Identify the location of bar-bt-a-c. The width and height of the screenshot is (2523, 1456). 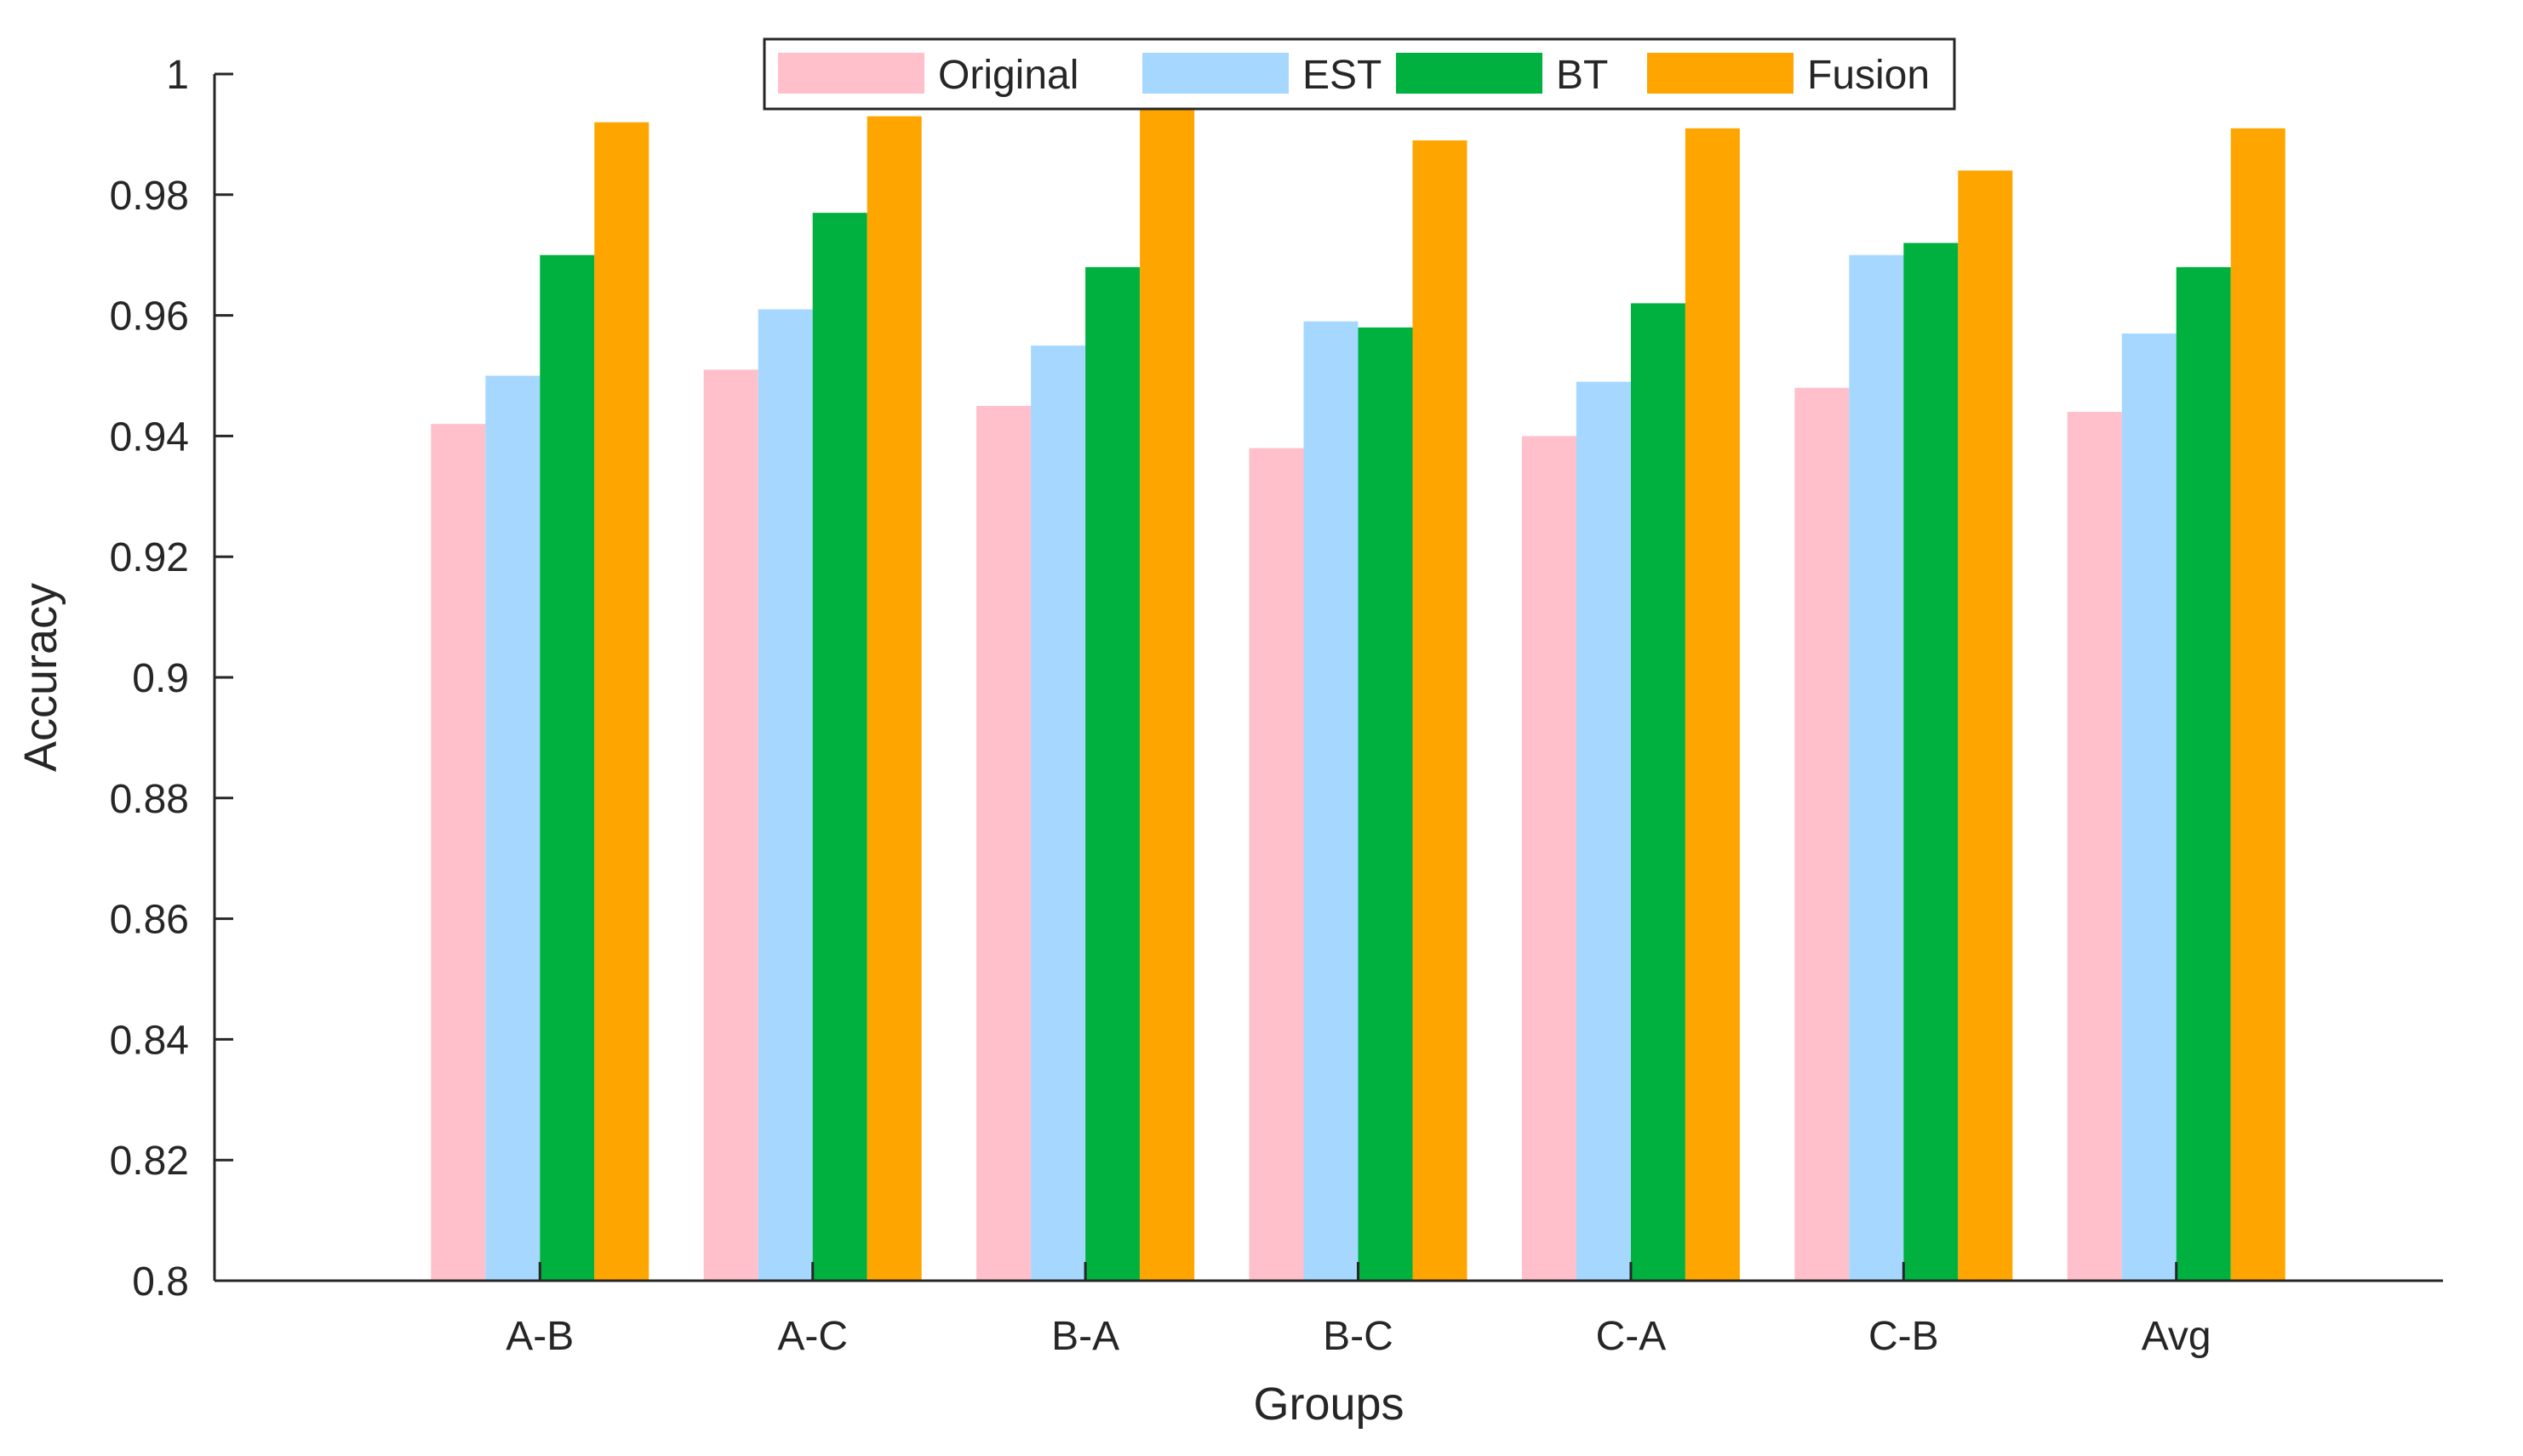
(839, 747).